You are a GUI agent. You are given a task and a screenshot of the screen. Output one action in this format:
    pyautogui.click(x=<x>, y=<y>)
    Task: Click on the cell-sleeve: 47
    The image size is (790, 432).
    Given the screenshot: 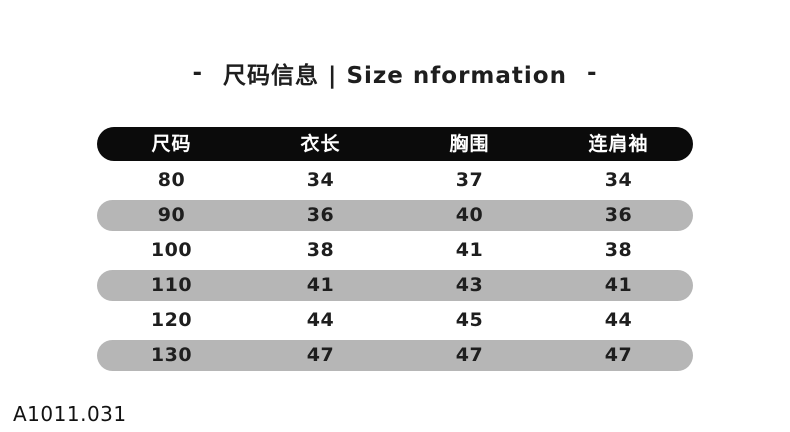 What is the action you would take?
    pyautogui.click(x=618, y=355)
    